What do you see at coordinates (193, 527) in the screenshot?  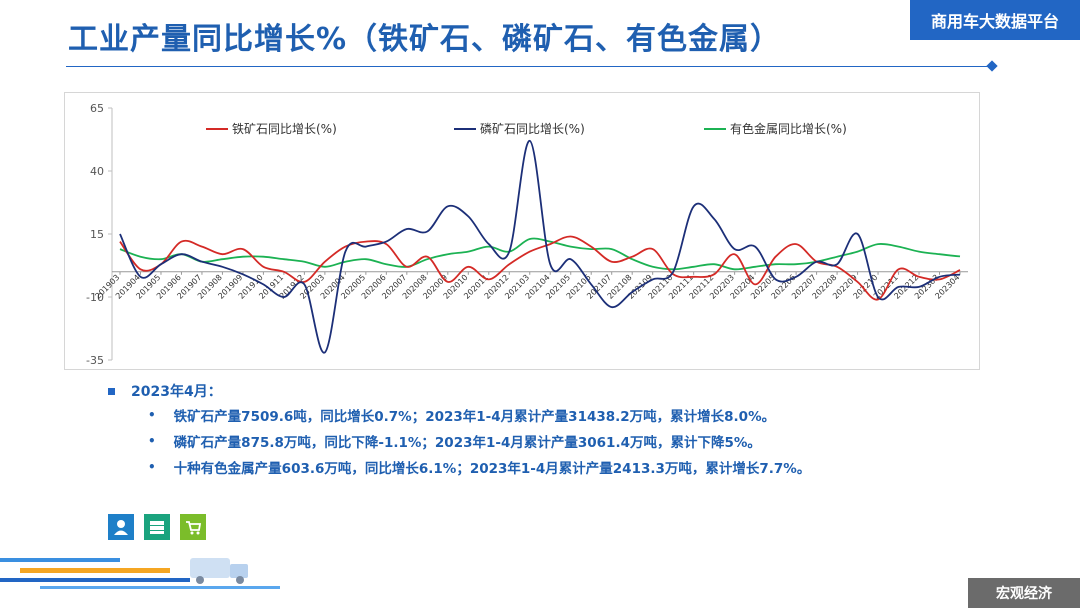 I see `cart-icon` at bounding box center [193, 527].